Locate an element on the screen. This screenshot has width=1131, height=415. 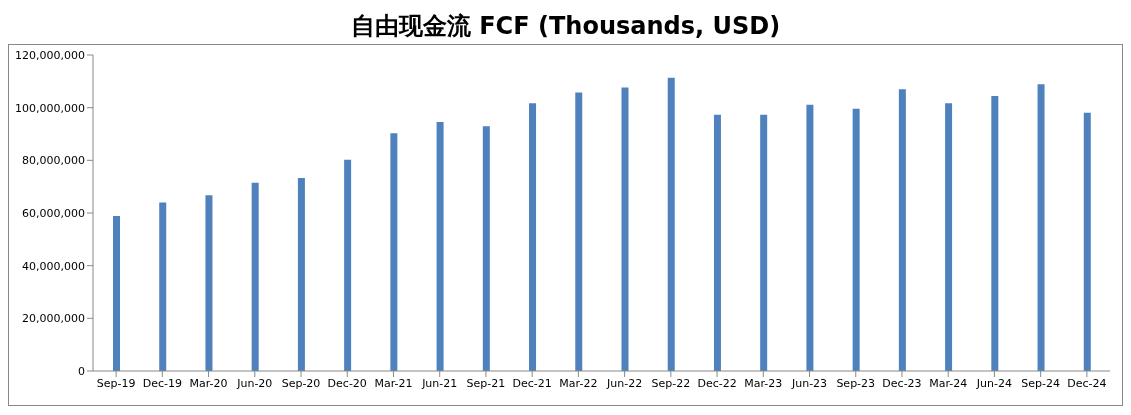
y-tick-label: 80,000,000 is located at coordinates (53, 161).